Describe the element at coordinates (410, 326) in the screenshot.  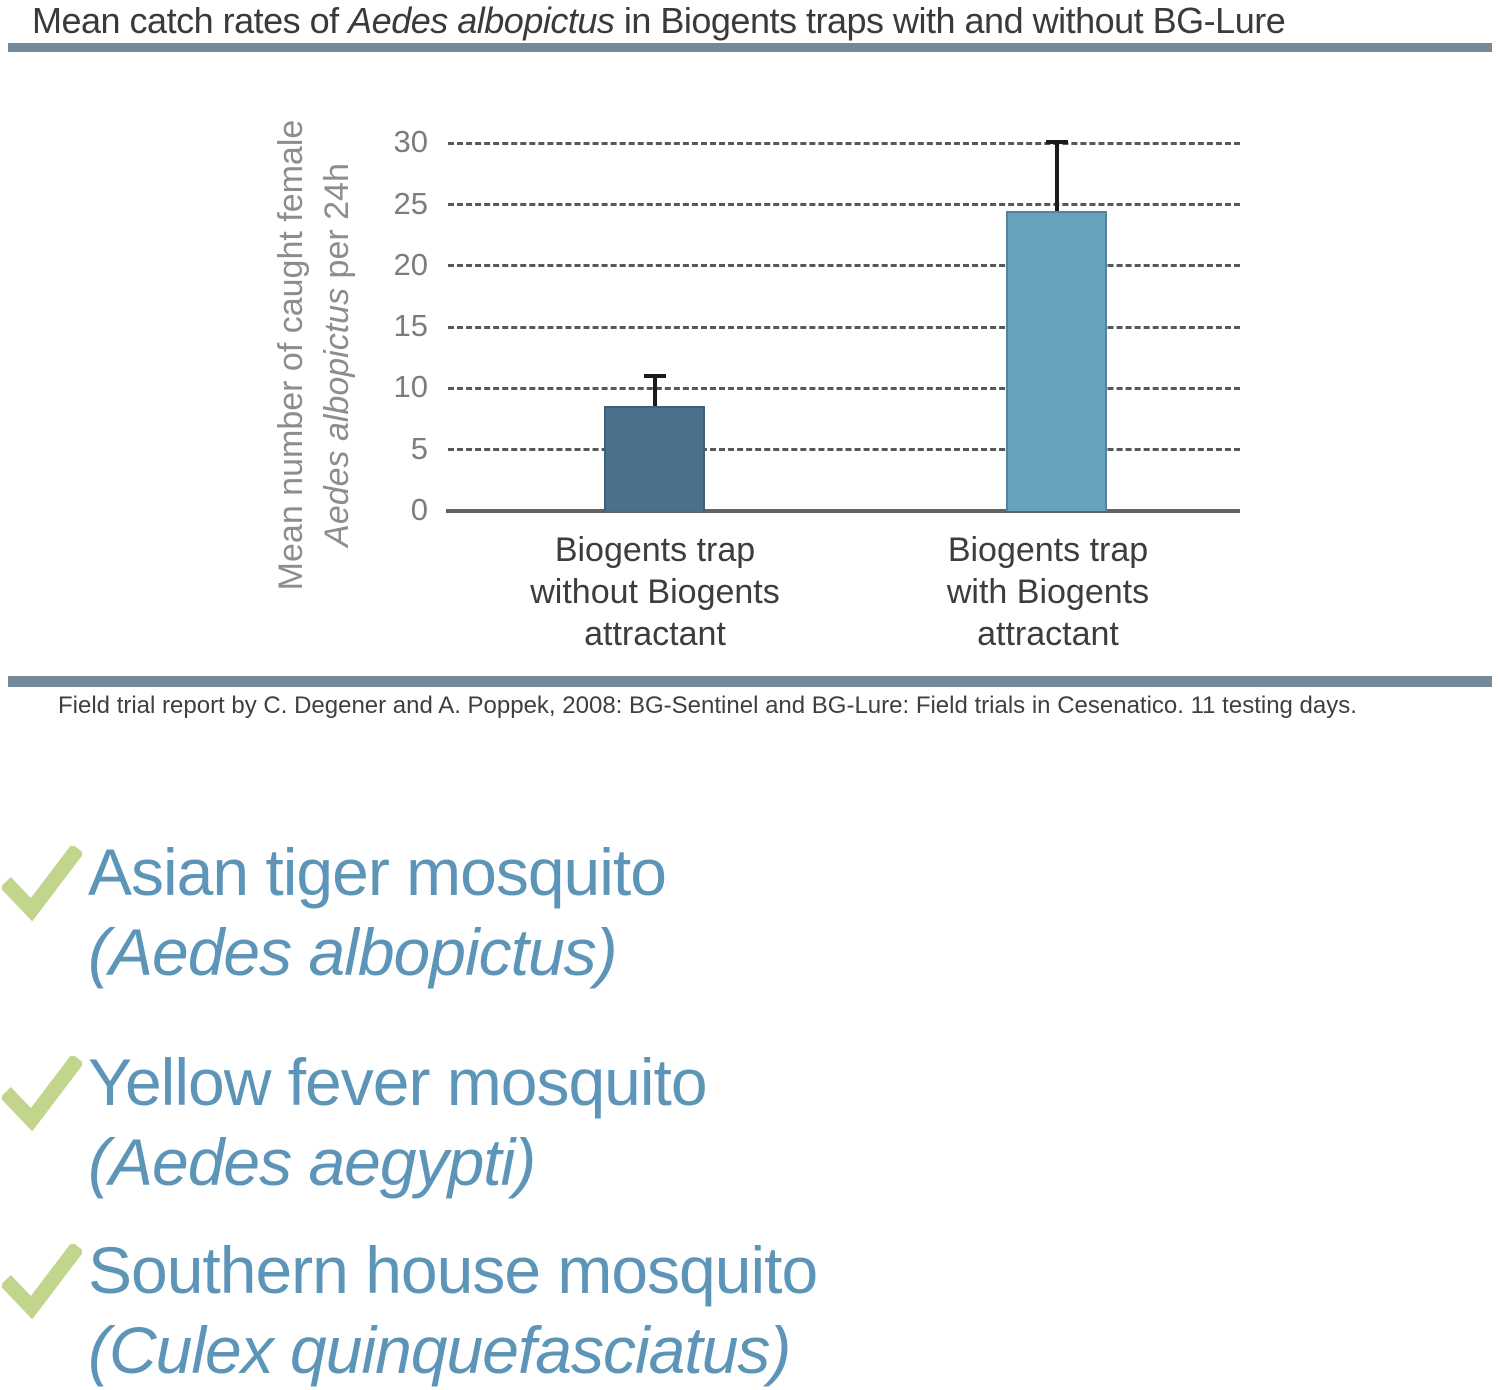
I see `y-tick-label-15: 15` at that location.